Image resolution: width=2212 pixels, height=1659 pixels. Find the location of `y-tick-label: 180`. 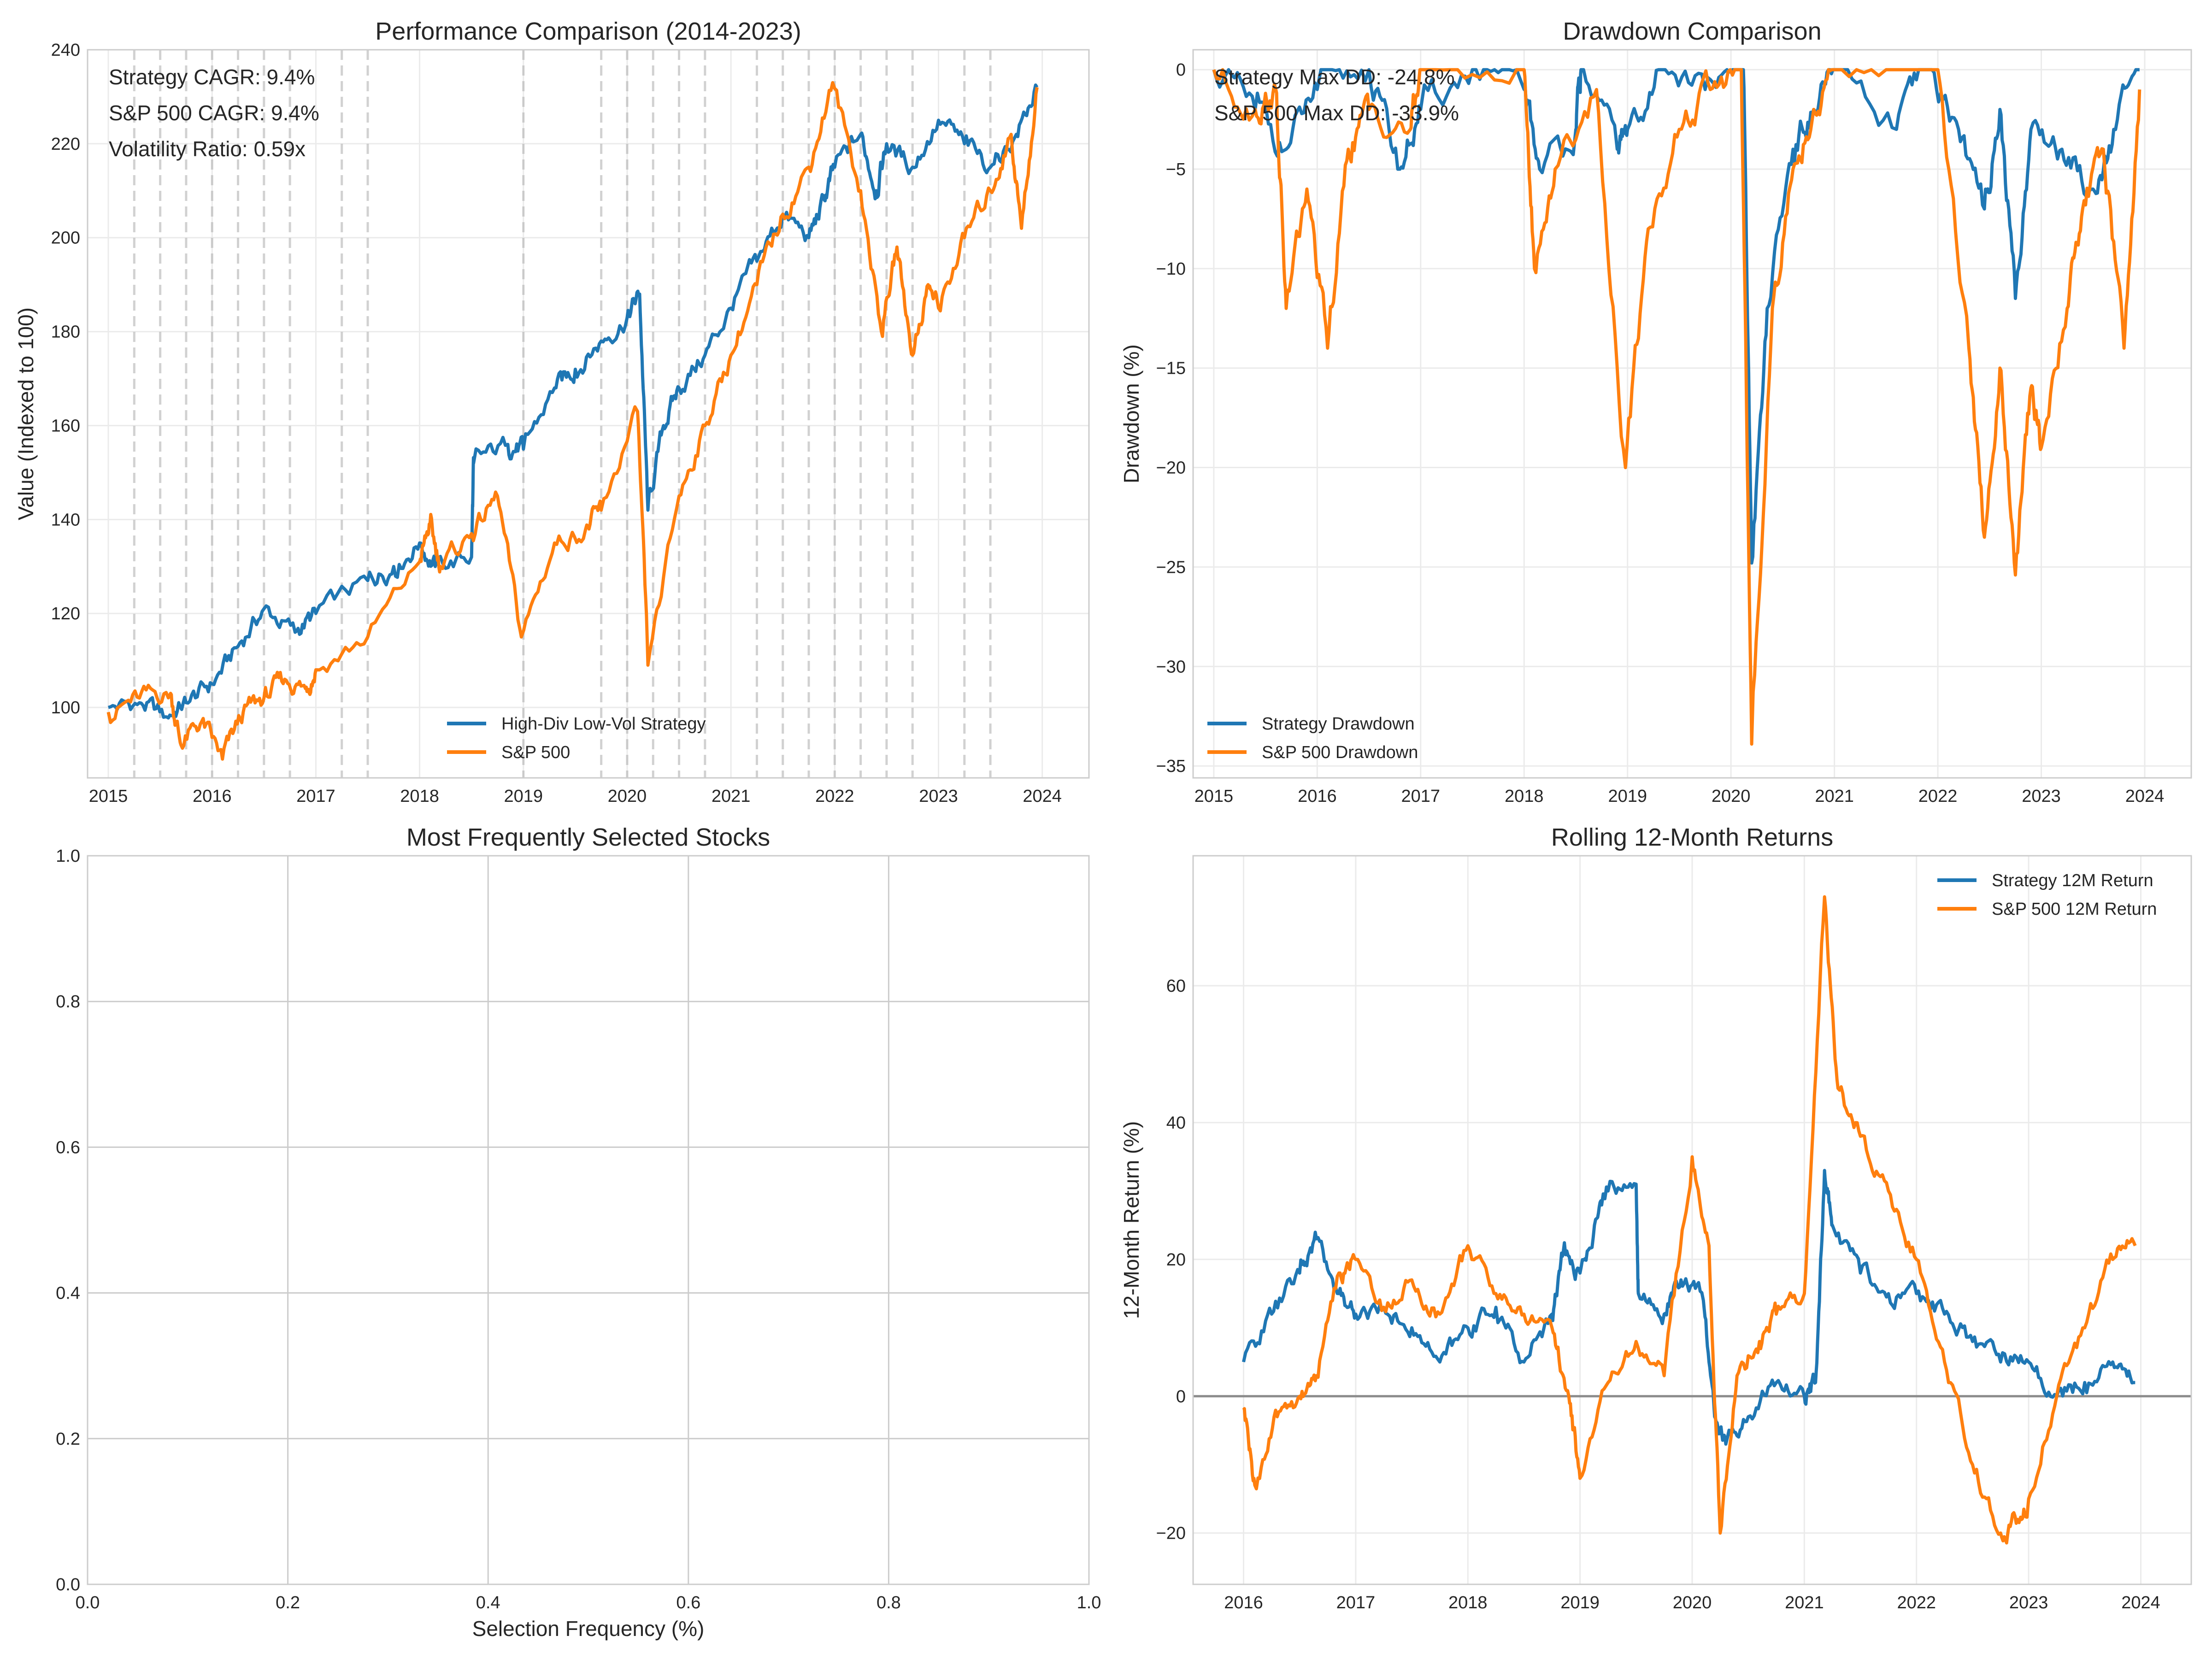

y-tick-label: 180 is located at coordinates (65, 332).